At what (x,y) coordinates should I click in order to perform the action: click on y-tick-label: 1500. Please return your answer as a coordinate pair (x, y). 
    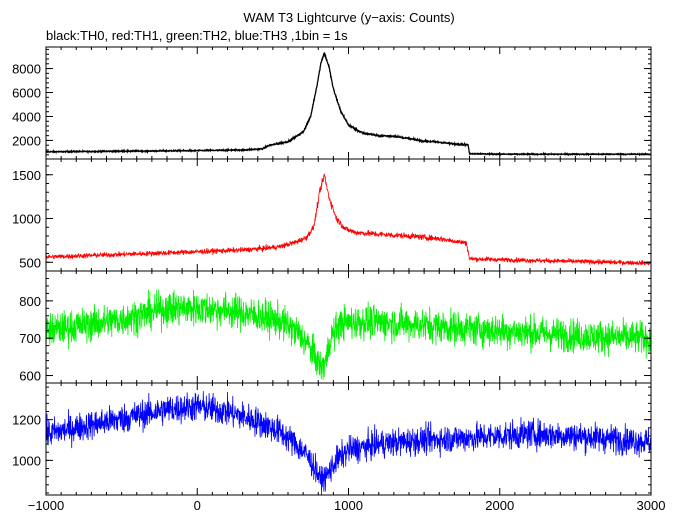
    Looking at the image, I should click on (26, 175).